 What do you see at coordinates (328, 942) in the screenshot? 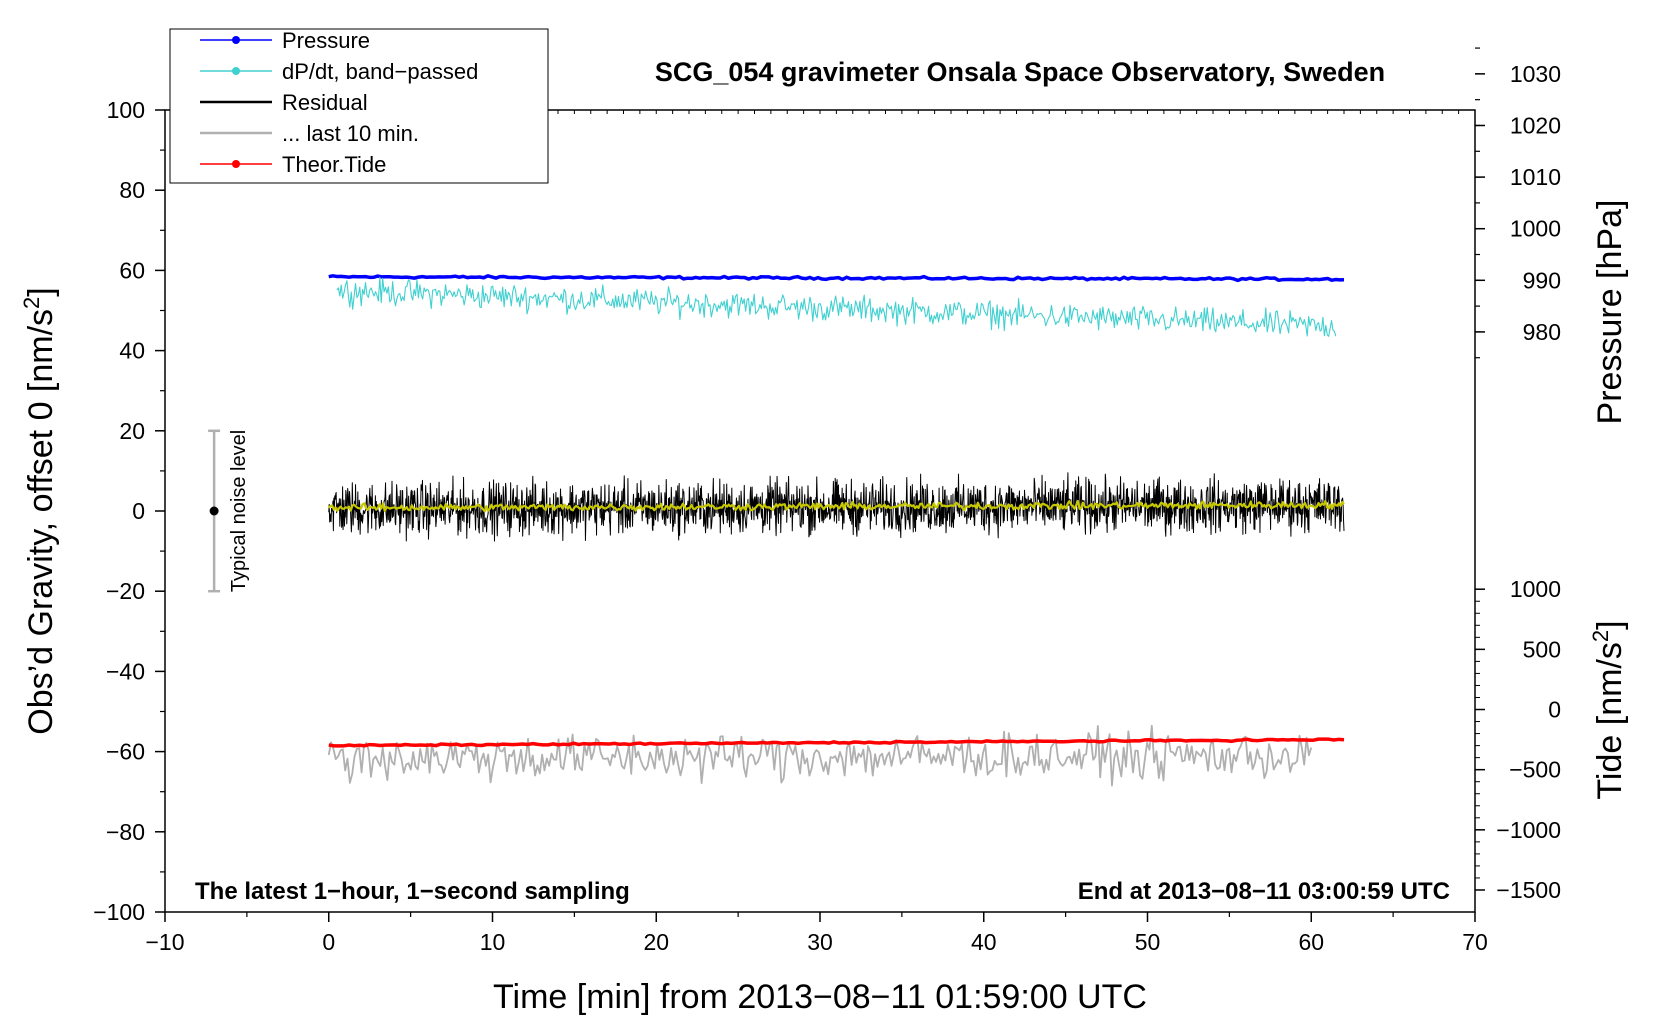
I see `x-tick-label: 0` at bounding box center [328, 942].